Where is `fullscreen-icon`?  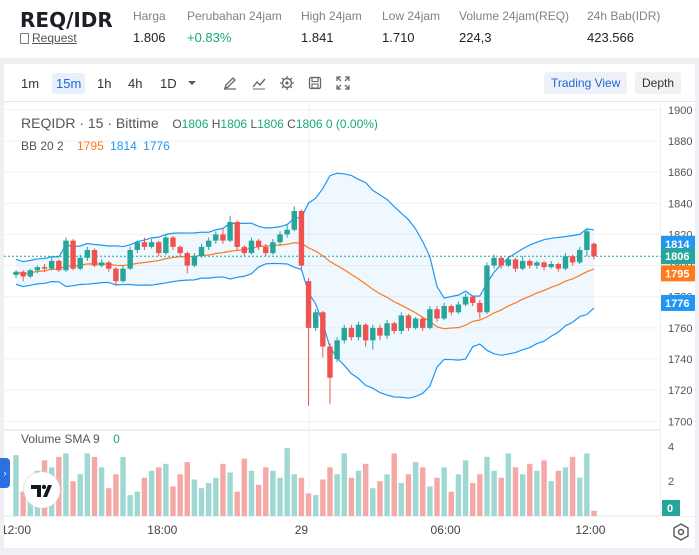
fullscreen-icon is located at coordinates (343, 83).